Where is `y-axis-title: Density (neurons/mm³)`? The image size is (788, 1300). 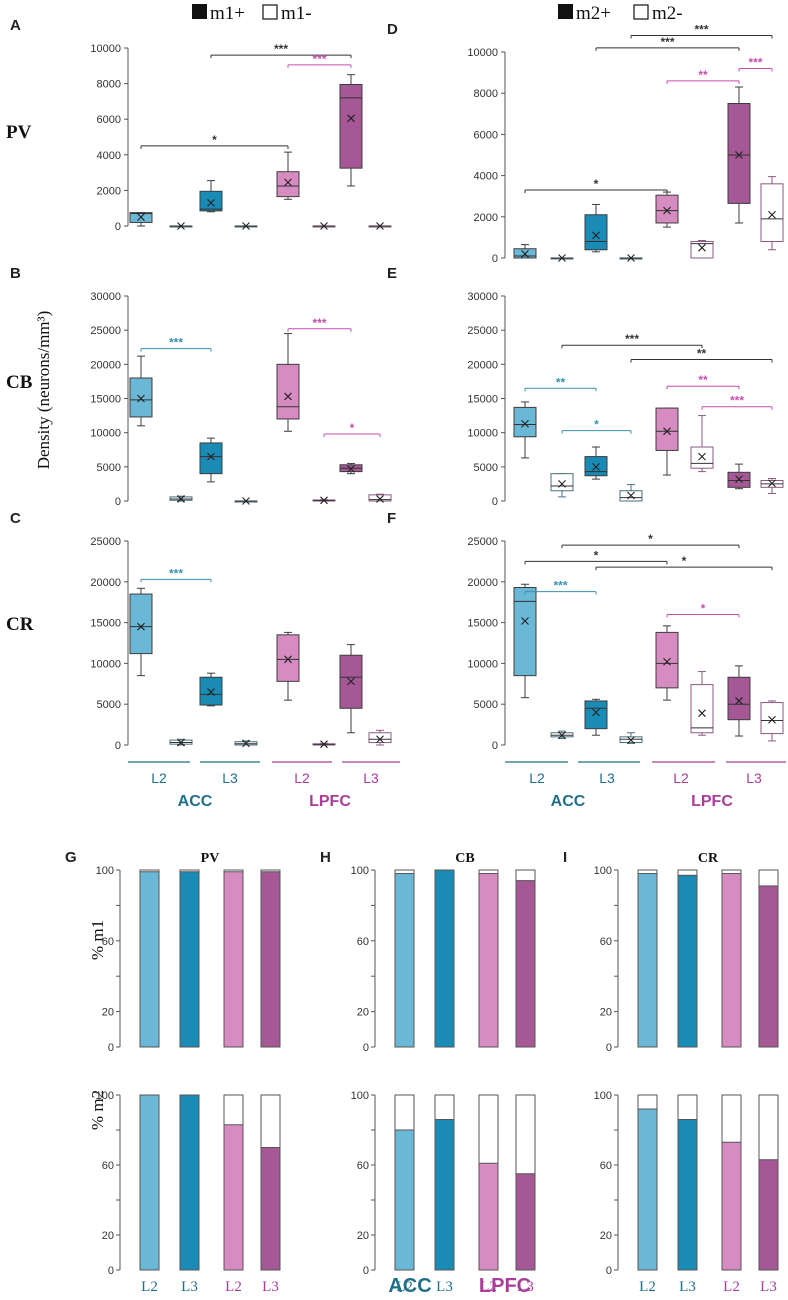 y-axis-title: Density (neurons/mm³) is located at coordinates (43, 390).